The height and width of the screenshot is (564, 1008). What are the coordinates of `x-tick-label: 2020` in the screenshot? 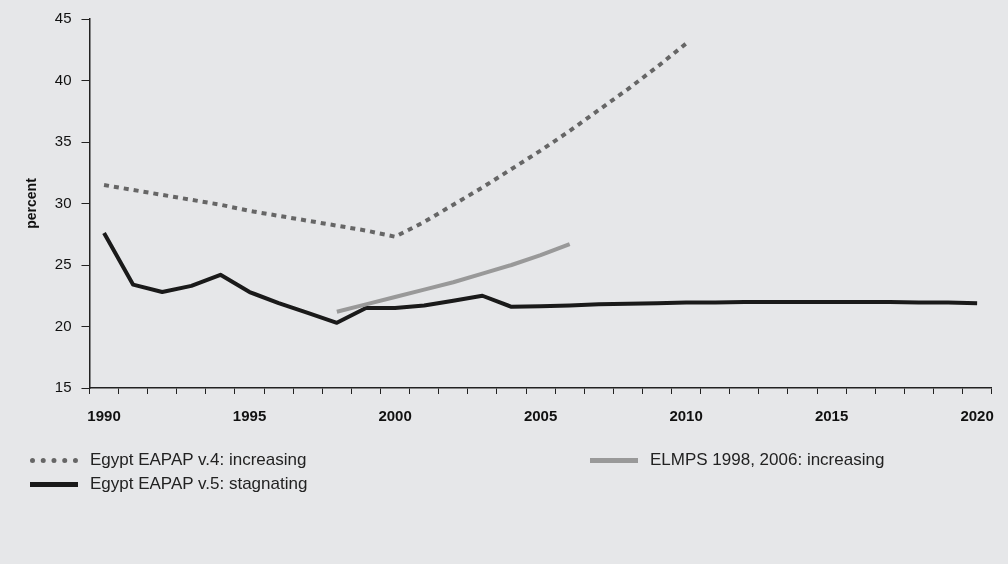 It's located at (977, 416).